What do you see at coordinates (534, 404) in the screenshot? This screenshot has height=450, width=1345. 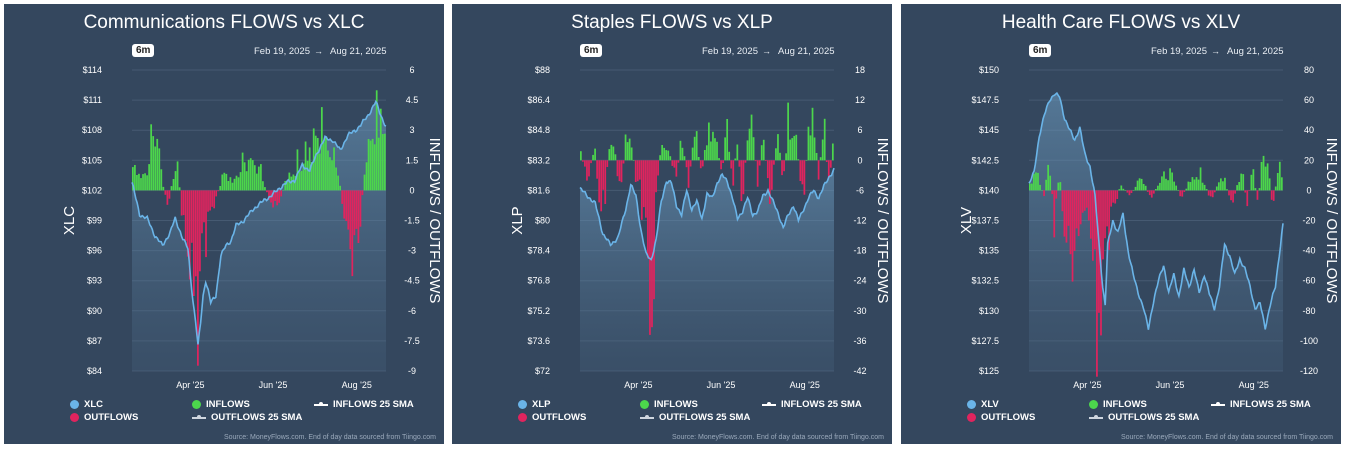 I see `legend-item-price: XLP` at bounding box center [534, 404].